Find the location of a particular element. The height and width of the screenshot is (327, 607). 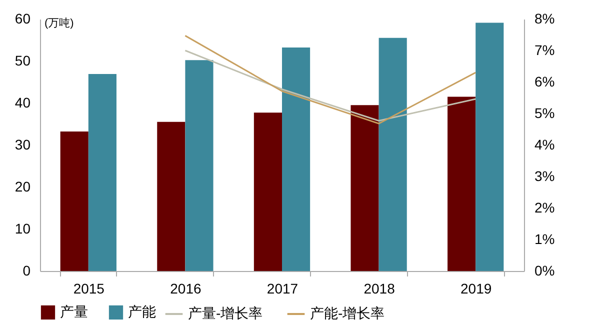

y2-tick-label: 2% is located at coordinates (544, 208).